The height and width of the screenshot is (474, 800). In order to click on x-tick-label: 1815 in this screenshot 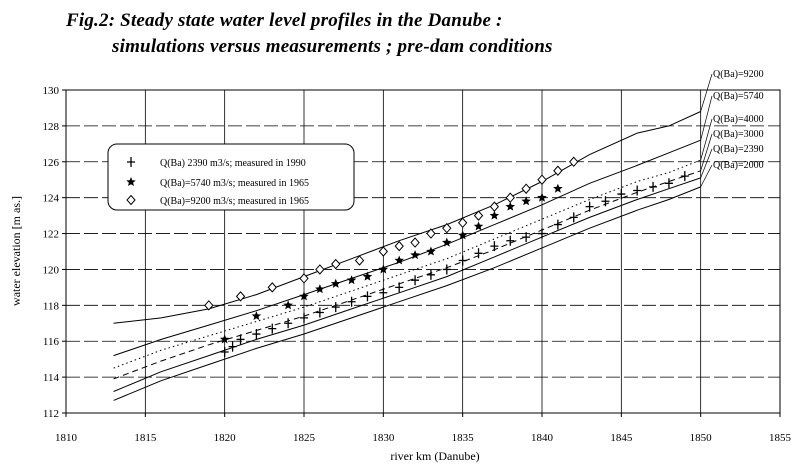, I will do `click(145, 438)`.